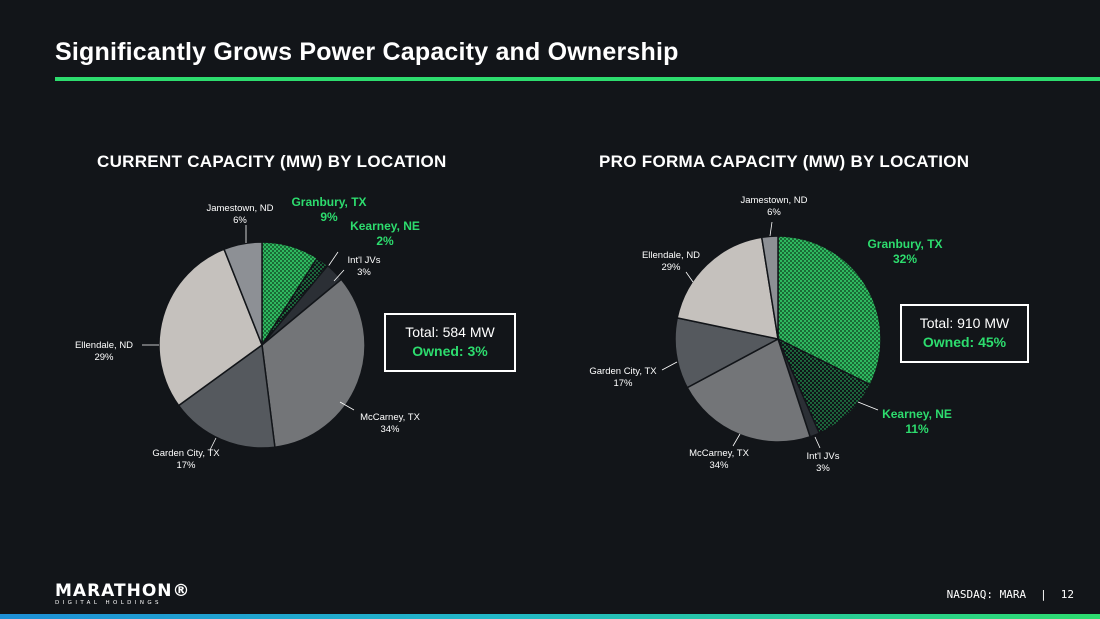 This screenshot has width=1100, height=619. Describe the element at coordinates (550, 616) in the screenshot. I see `bottom-gradient-bar` at that location.